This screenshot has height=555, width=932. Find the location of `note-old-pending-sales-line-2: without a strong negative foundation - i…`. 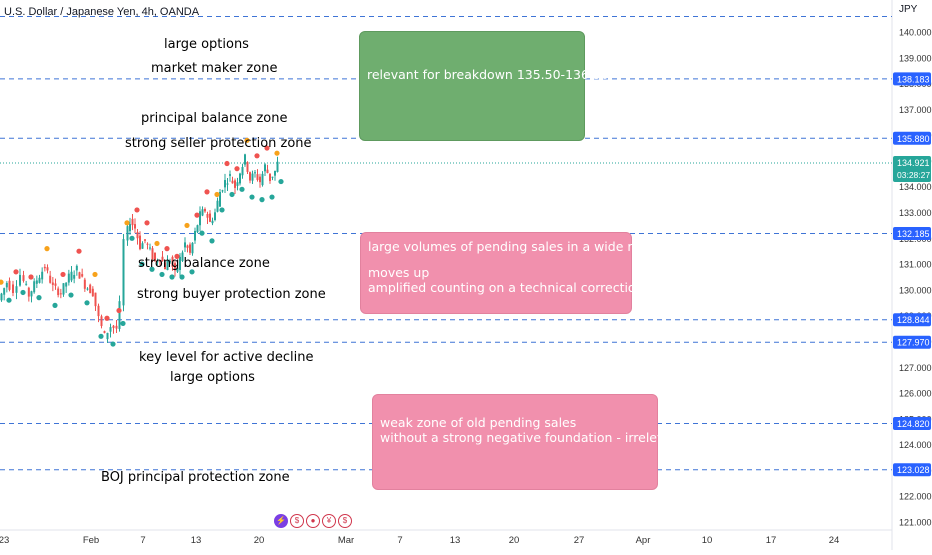

note-old-pending-sales-line-2: without a strong negative foundation - i… is located at coordinates (532, 437).